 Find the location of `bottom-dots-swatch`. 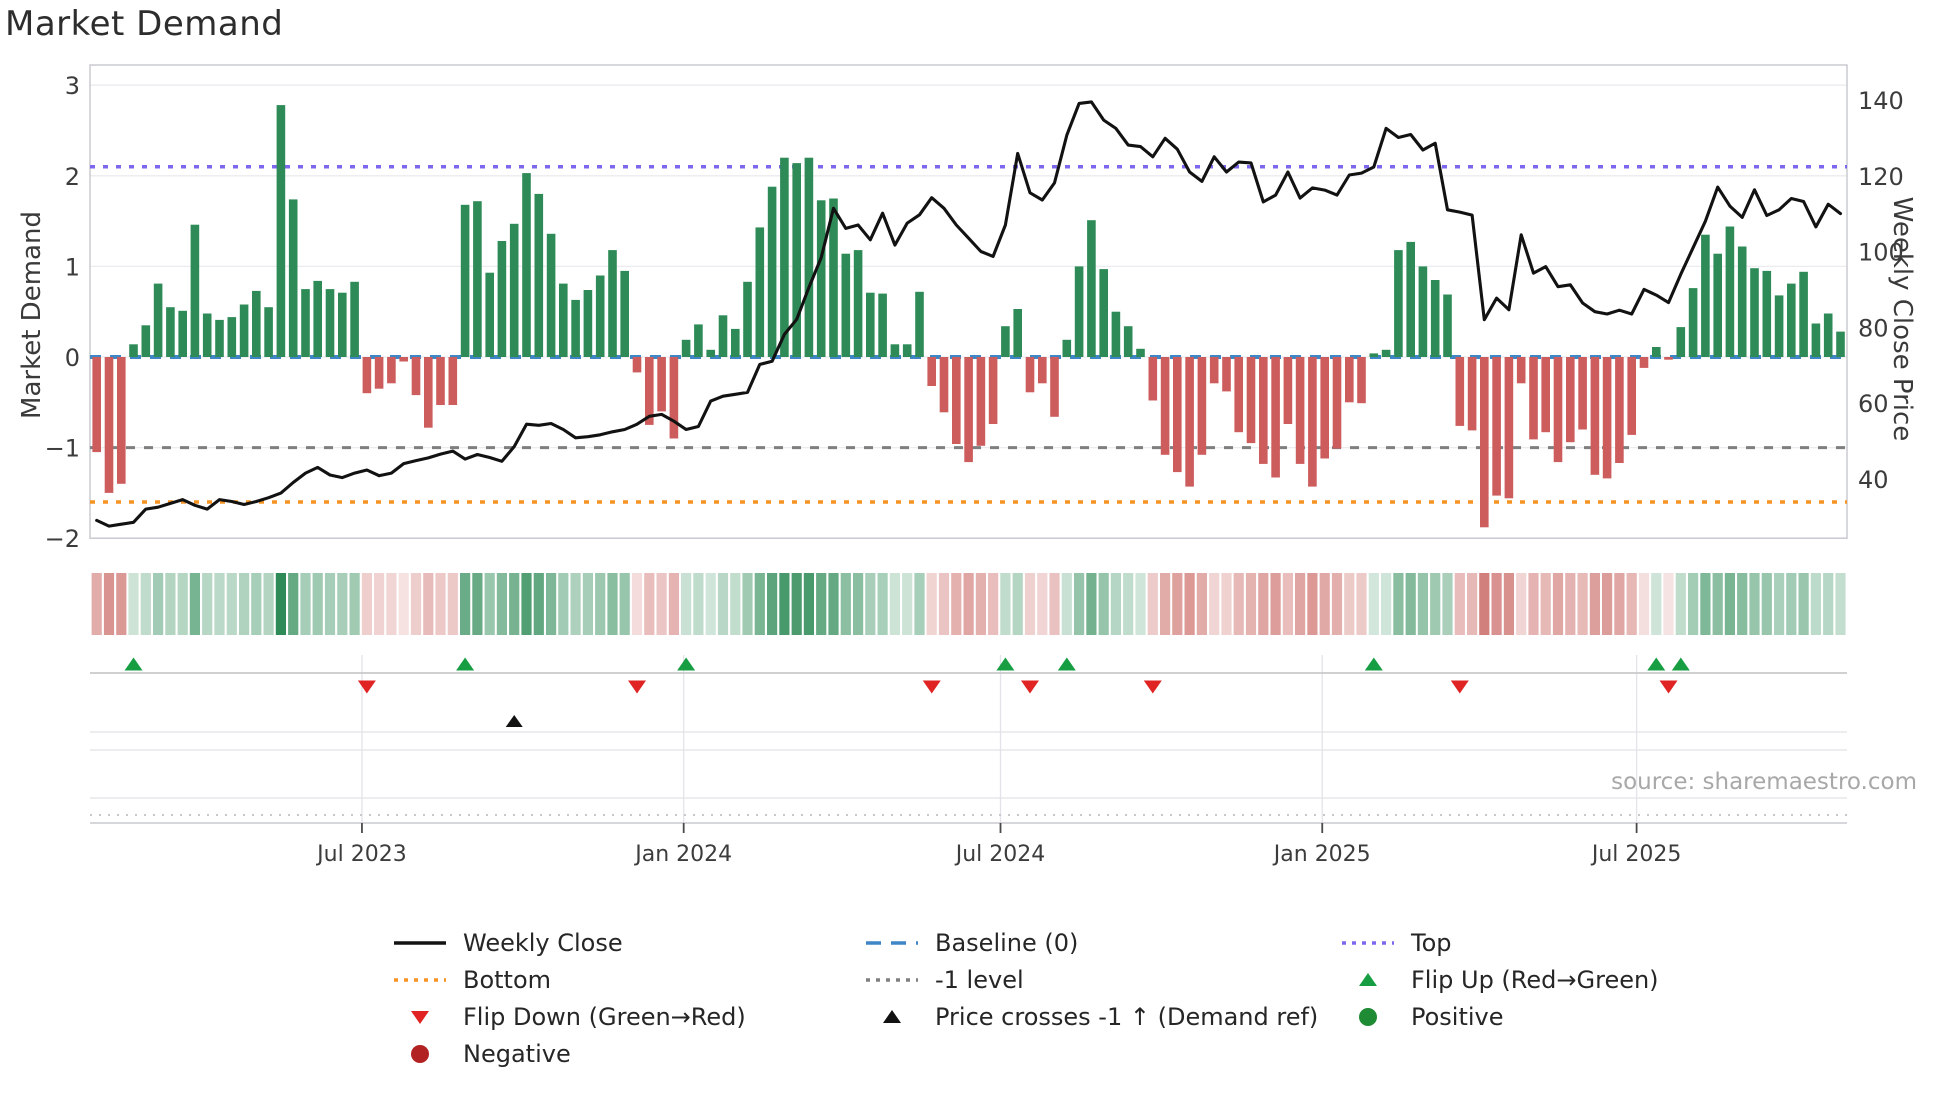

bottom-dots-swatch is located at coordinates (420, 980).